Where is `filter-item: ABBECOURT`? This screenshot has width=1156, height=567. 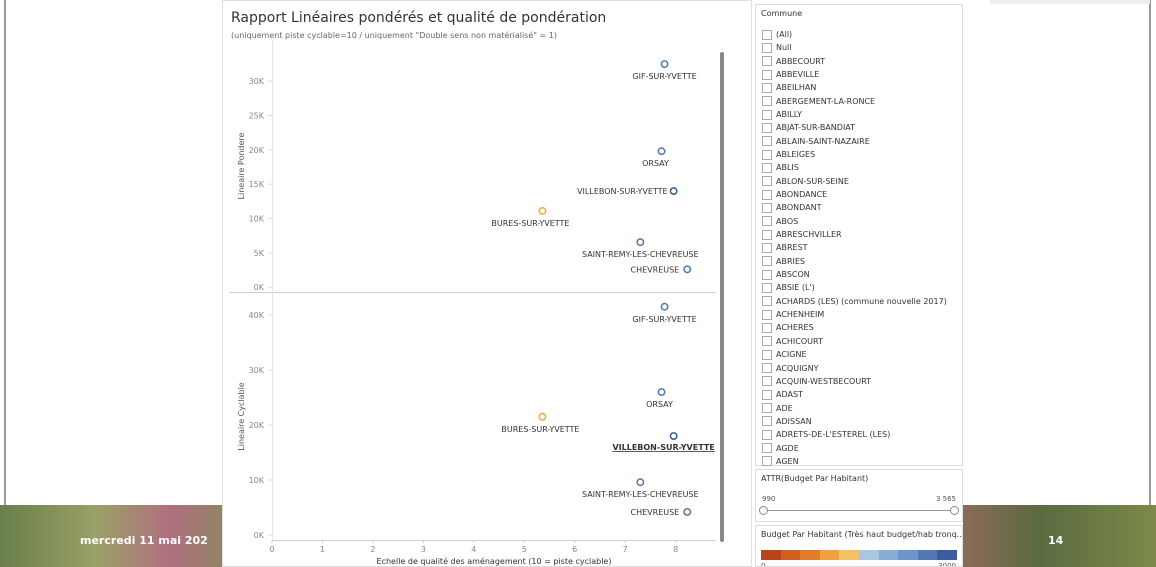
filter-item: ABBECOURT is located at coordinates (793, 61).